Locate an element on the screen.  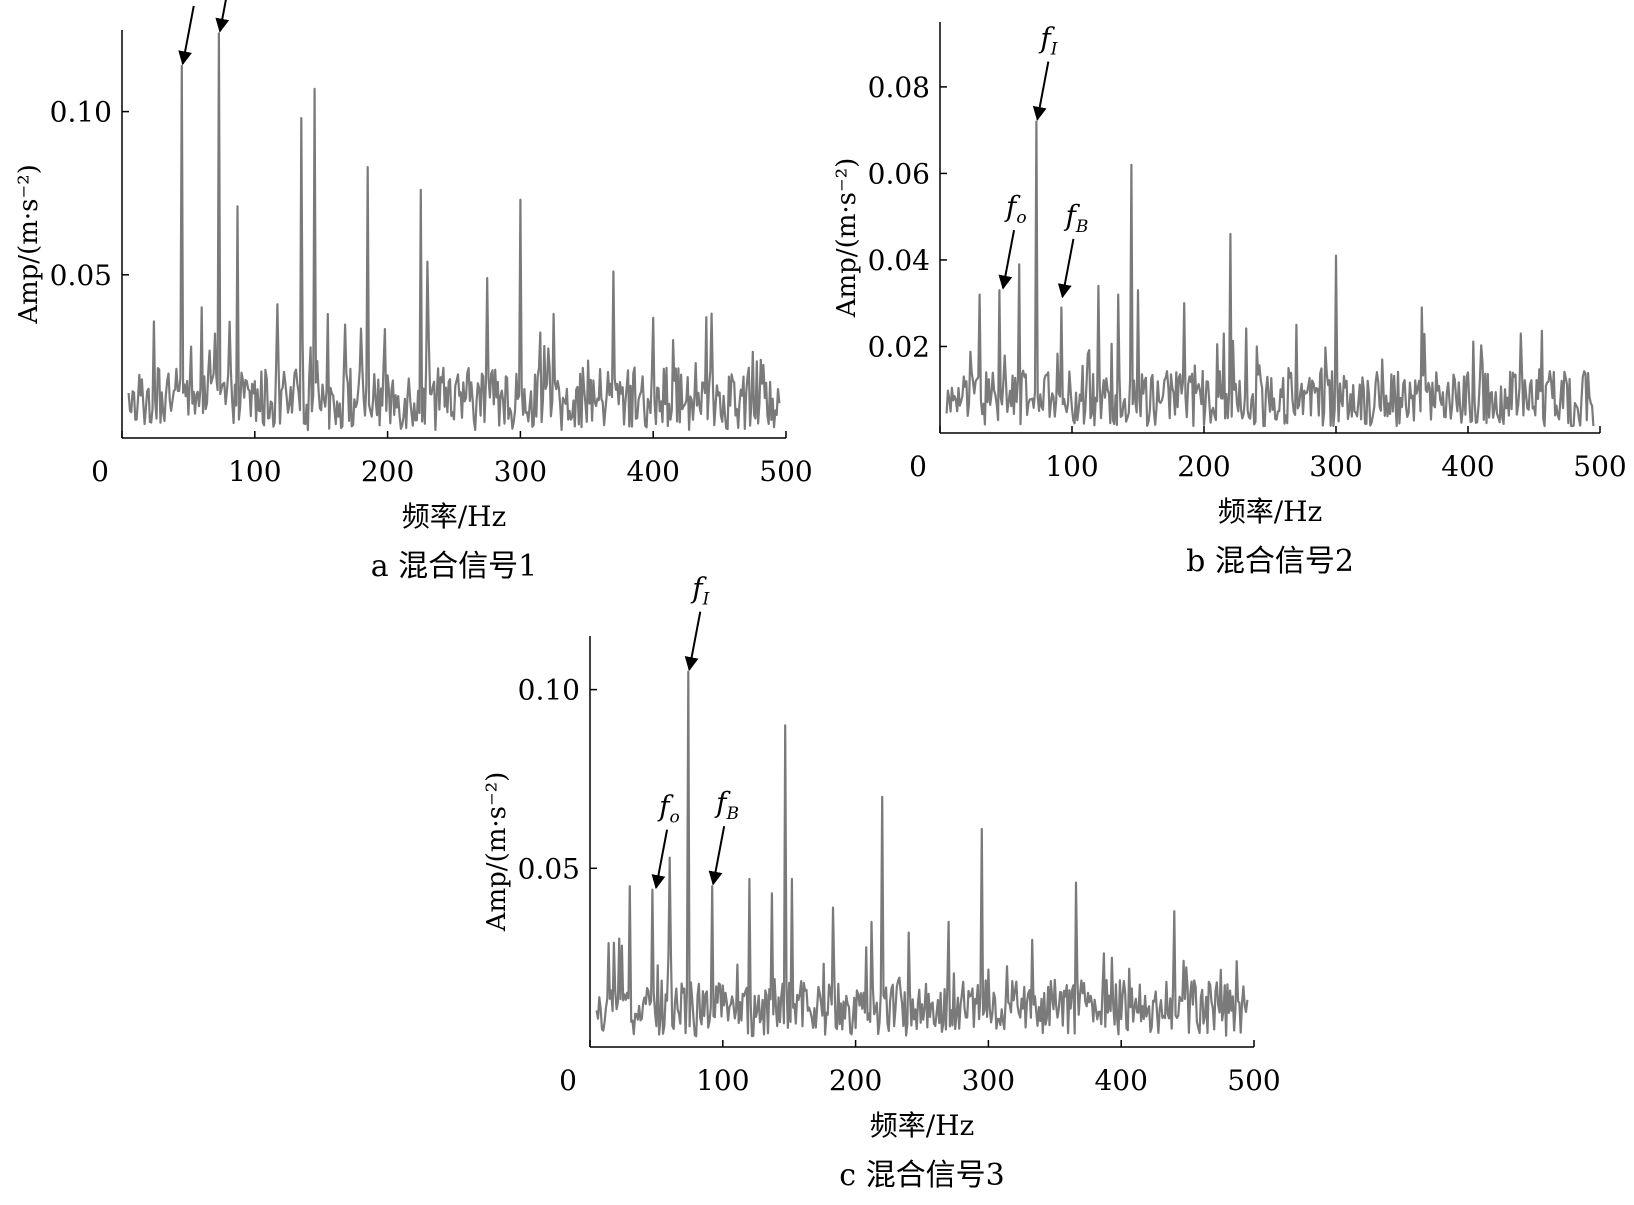
y-tick-label: 0.02 is located at coordinates (899, 346).